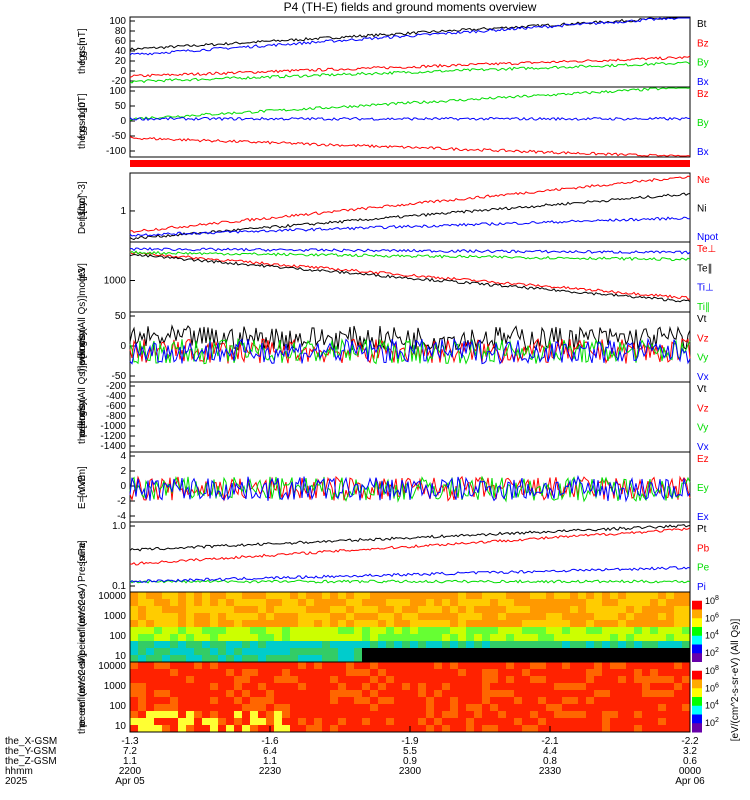 The width and height of the screenshot is (750, 800). I want to click on y-tick-label: 0.1, so click(119, 586).